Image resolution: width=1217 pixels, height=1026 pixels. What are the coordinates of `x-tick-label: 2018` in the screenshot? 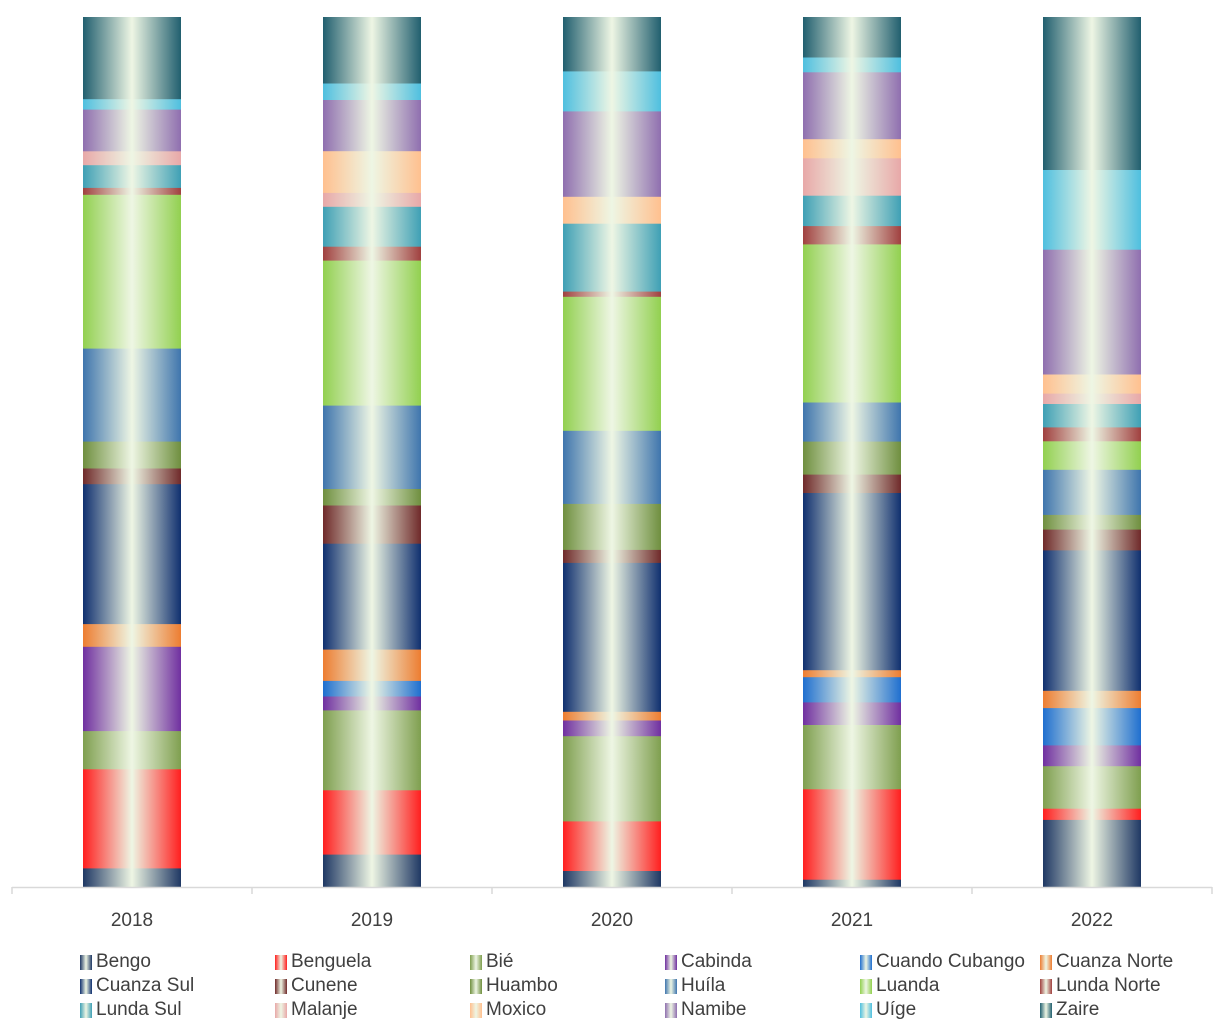 It's located at (132, 920).